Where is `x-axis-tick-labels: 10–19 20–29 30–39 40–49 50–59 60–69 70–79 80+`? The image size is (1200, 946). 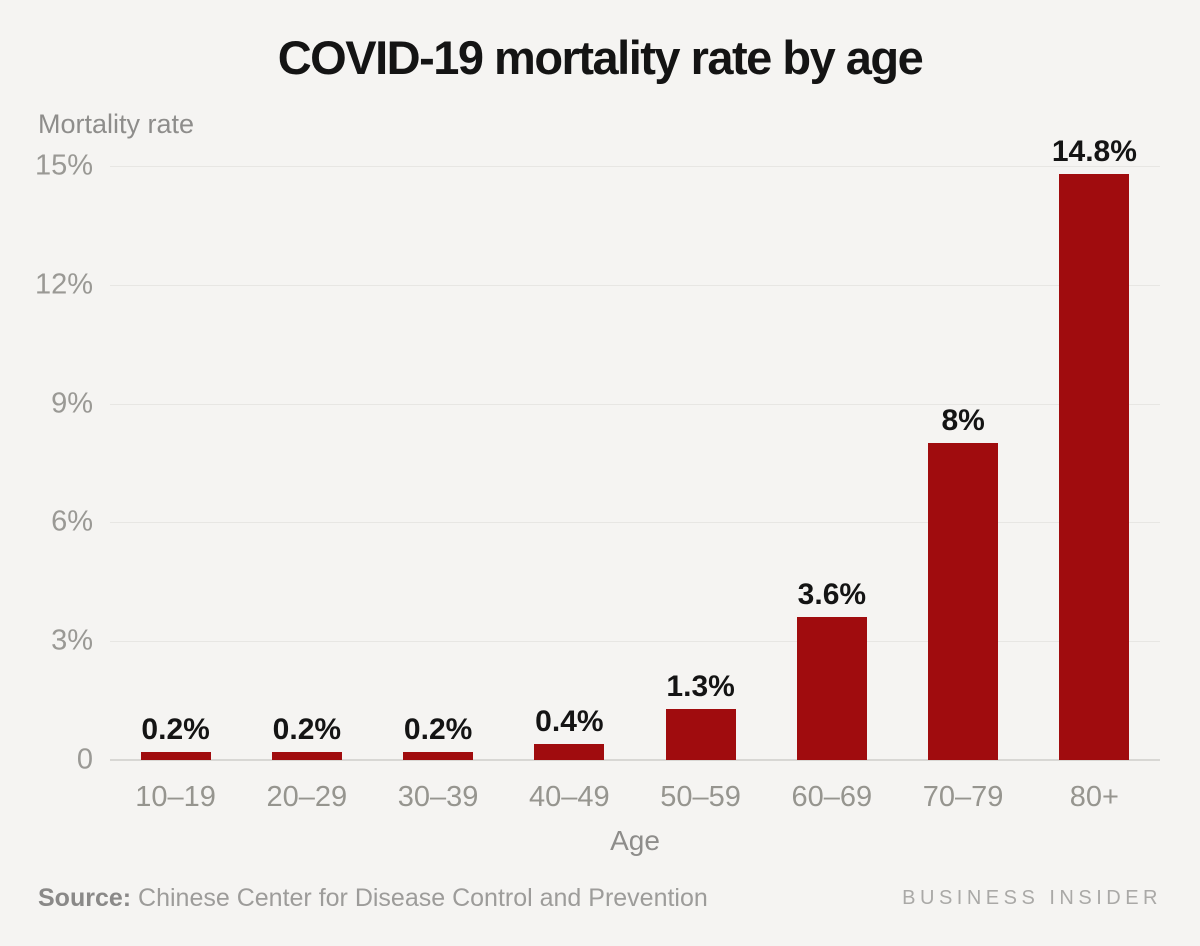 x-axis-tick-labels: 10–19 20–29 30–39 40–49 50–59 60–69 70–79 80+ is located at coordinates (635, 797).